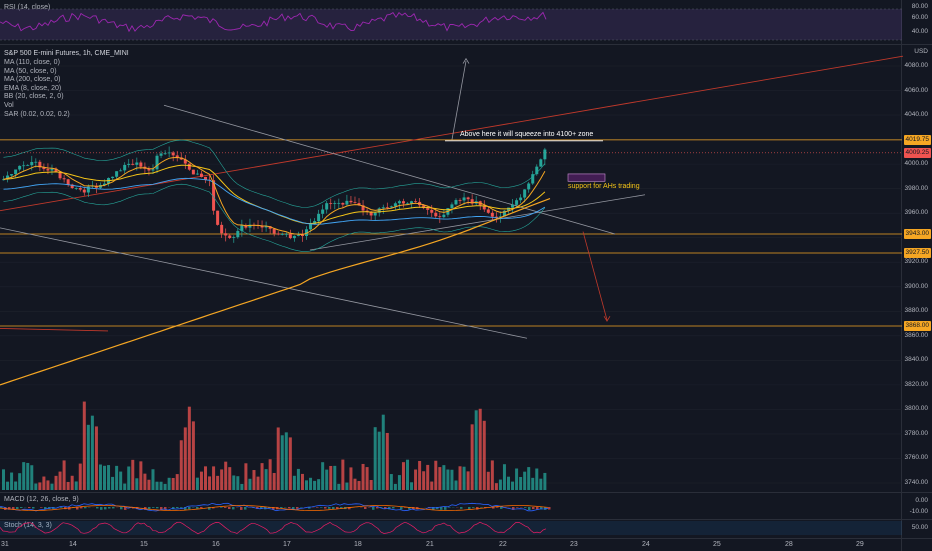 This screenshot has height=551, width=932. I want to click on bb-upper-line, so click(274, 173).